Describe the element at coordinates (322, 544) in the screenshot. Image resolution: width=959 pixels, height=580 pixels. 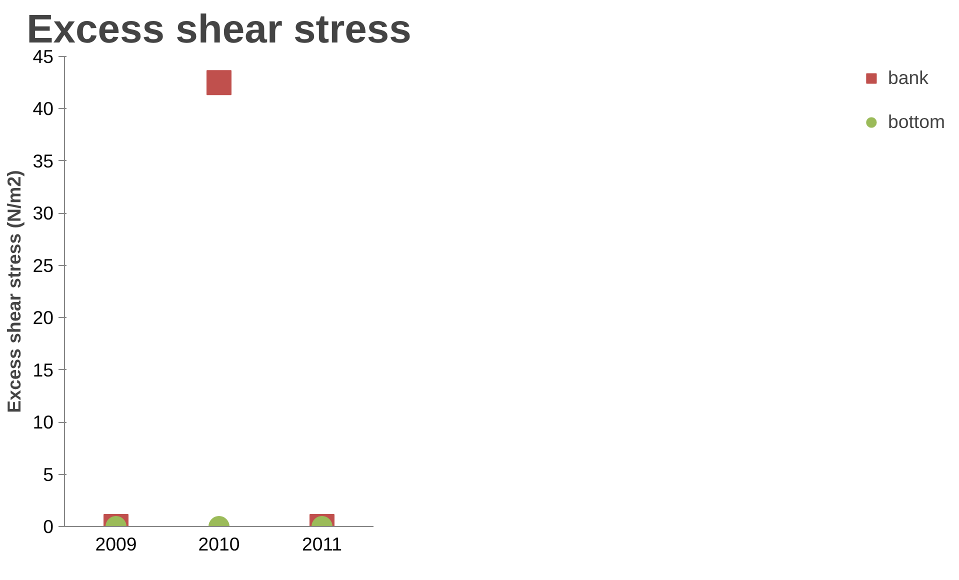
I see `x-tick-label: 2011` at that location.